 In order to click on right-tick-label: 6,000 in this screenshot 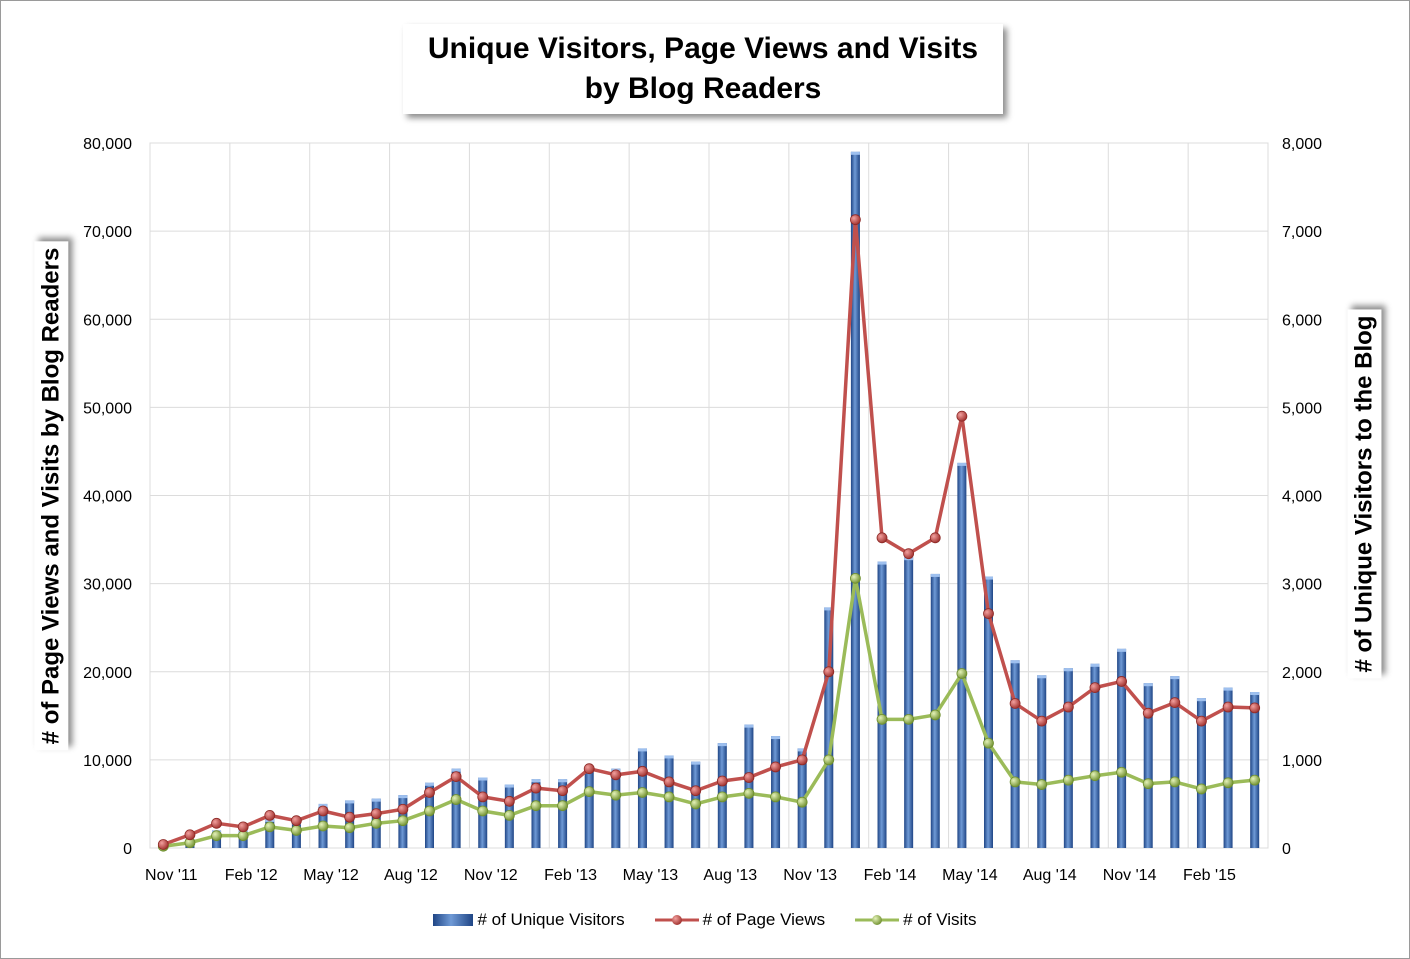, I will do `click(1302, 320)`.